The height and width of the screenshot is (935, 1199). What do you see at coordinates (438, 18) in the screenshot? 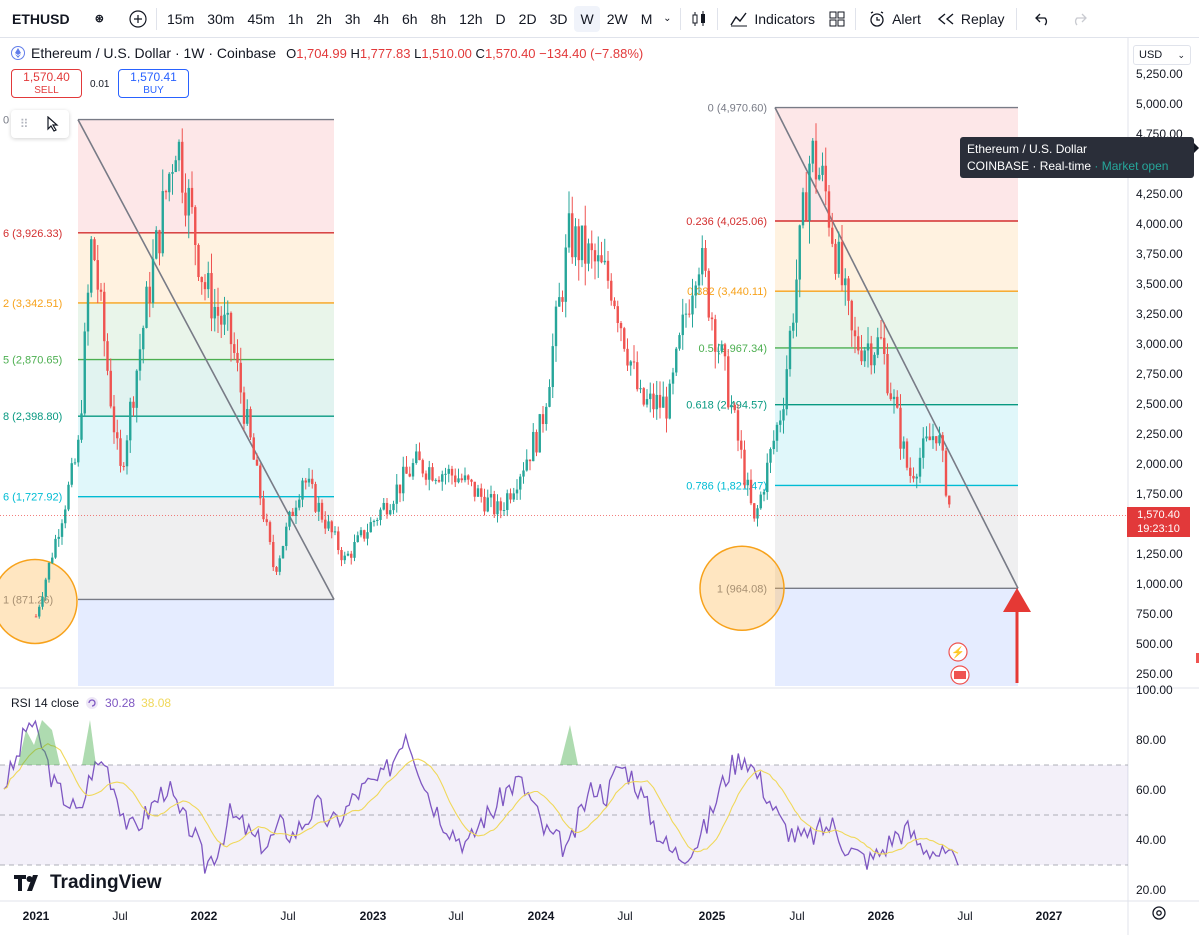
I see `interval-8h: 8h` at bounding box center [438, 18].